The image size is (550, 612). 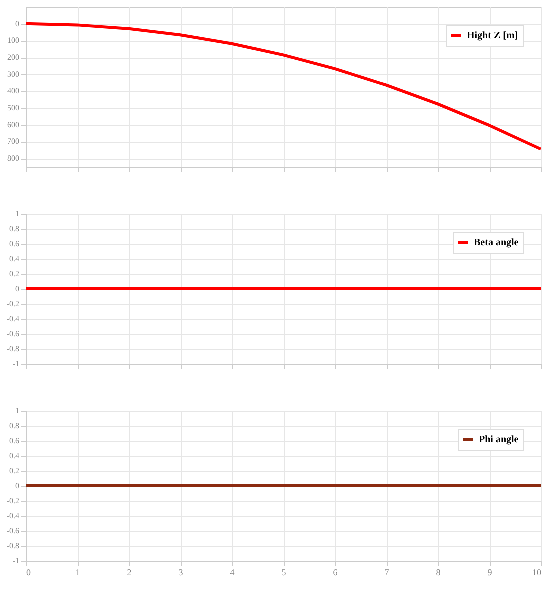 I want to click on y-tick-label: 800, so click(x=14, y=159).